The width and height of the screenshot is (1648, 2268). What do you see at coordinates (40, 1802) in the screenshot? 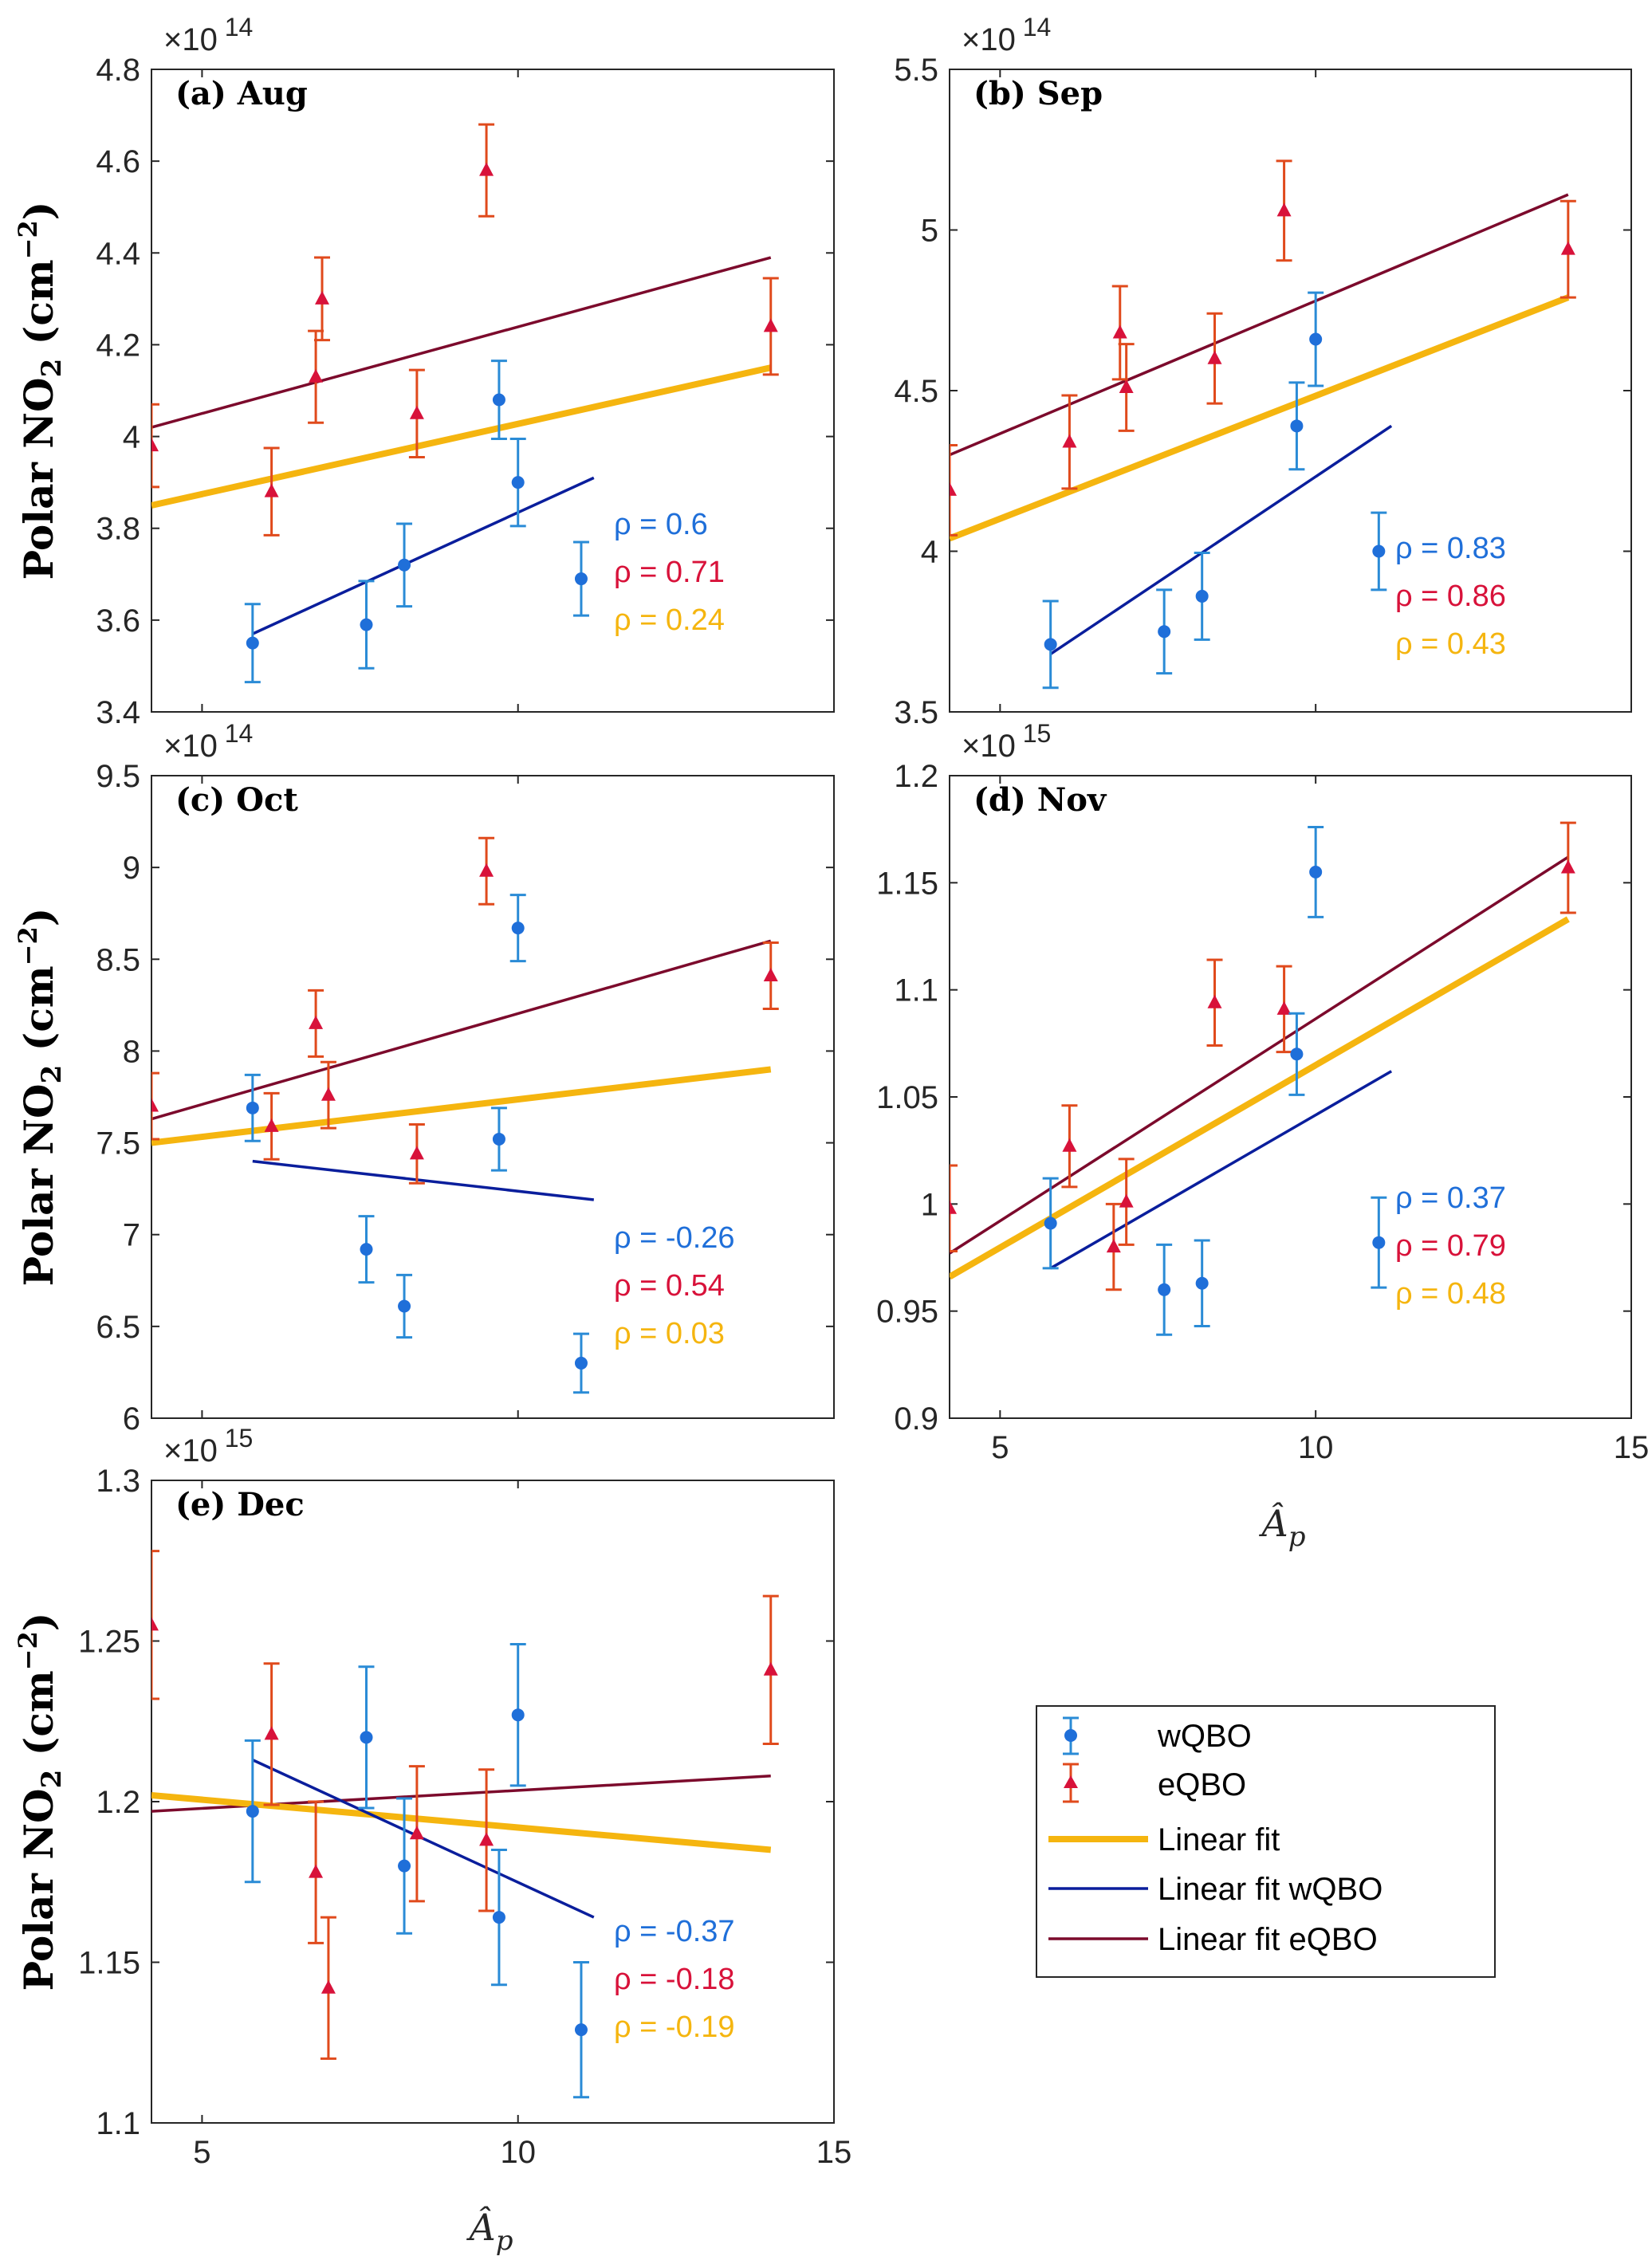
I see `y-axis-label-row3: Polar NO2 (cm−2)` at bounding box center [40, 1802].